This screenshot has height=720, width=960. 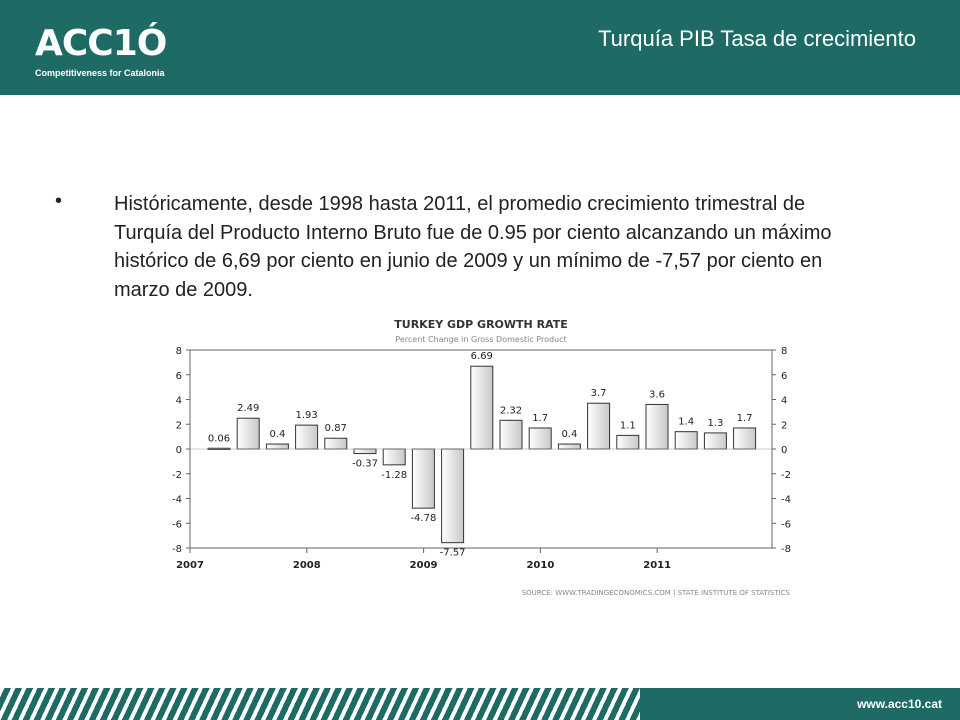 I want to click on logo-tagline: Competitiveness for Catalonia, so click(x=100, y=73).